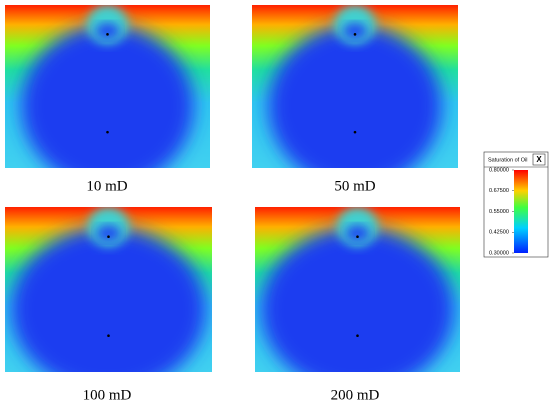  I want to click on colorbar-tick-label: 0.80000, so click(499, 170).